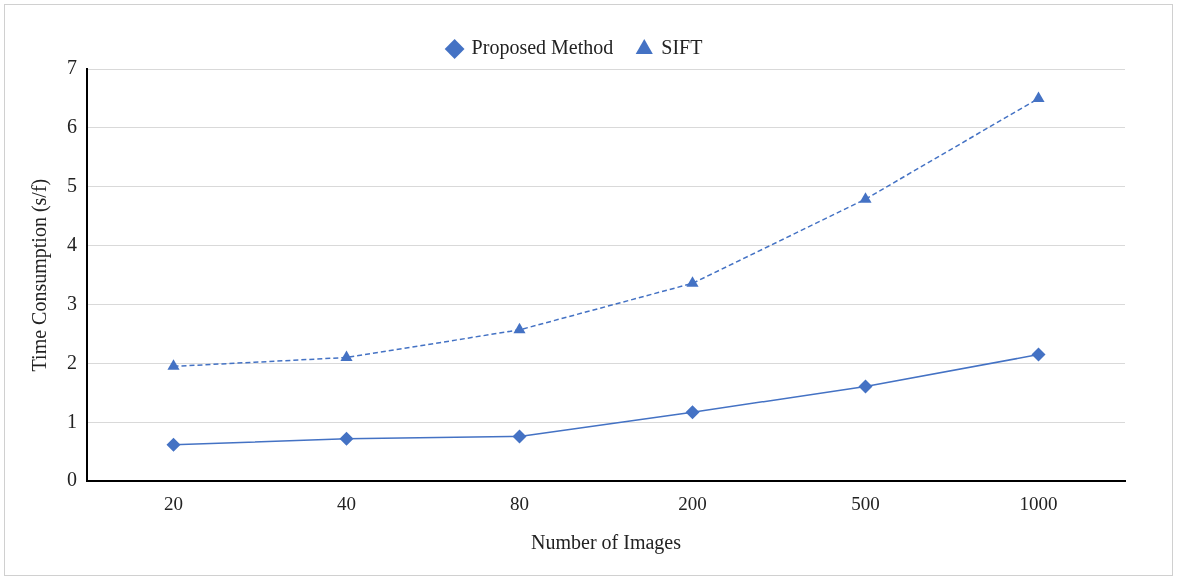 The image size is (1177, 580). Describe the element at coordinates (682, 47) in the screenshot. I see `legend-label: SIFT` at that location.